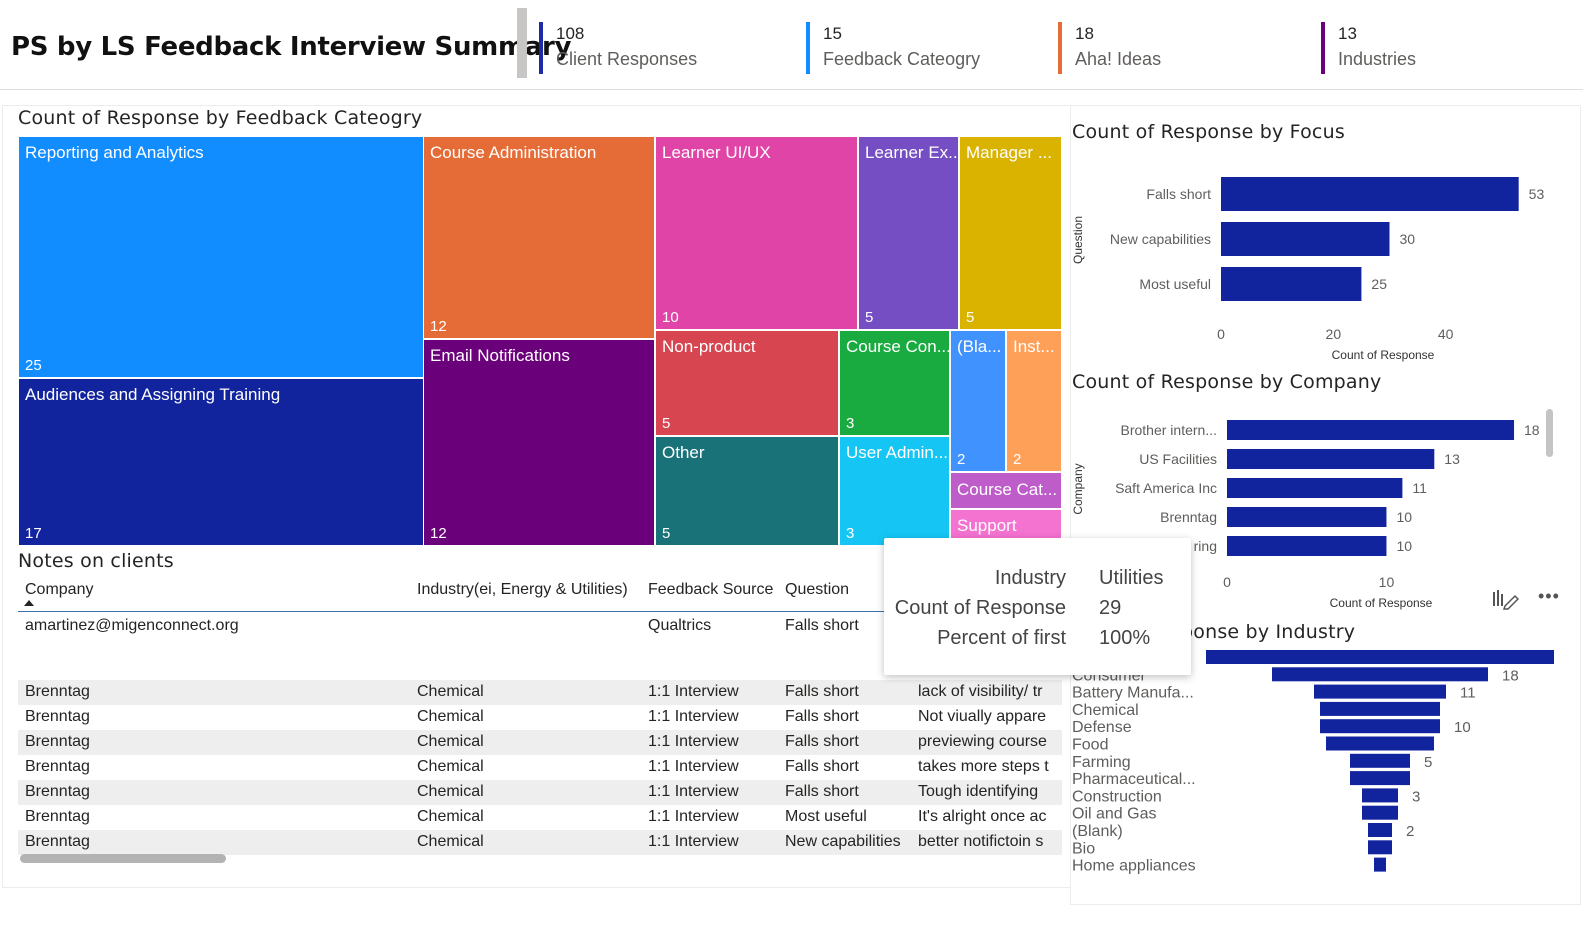 Image resolution: width=1583 pixels, height=931 pixels. What do you see at coordinates (983, 766) in the screenshot?
I see `cell-note: takes more steps t` at bounding box center [983, 766].